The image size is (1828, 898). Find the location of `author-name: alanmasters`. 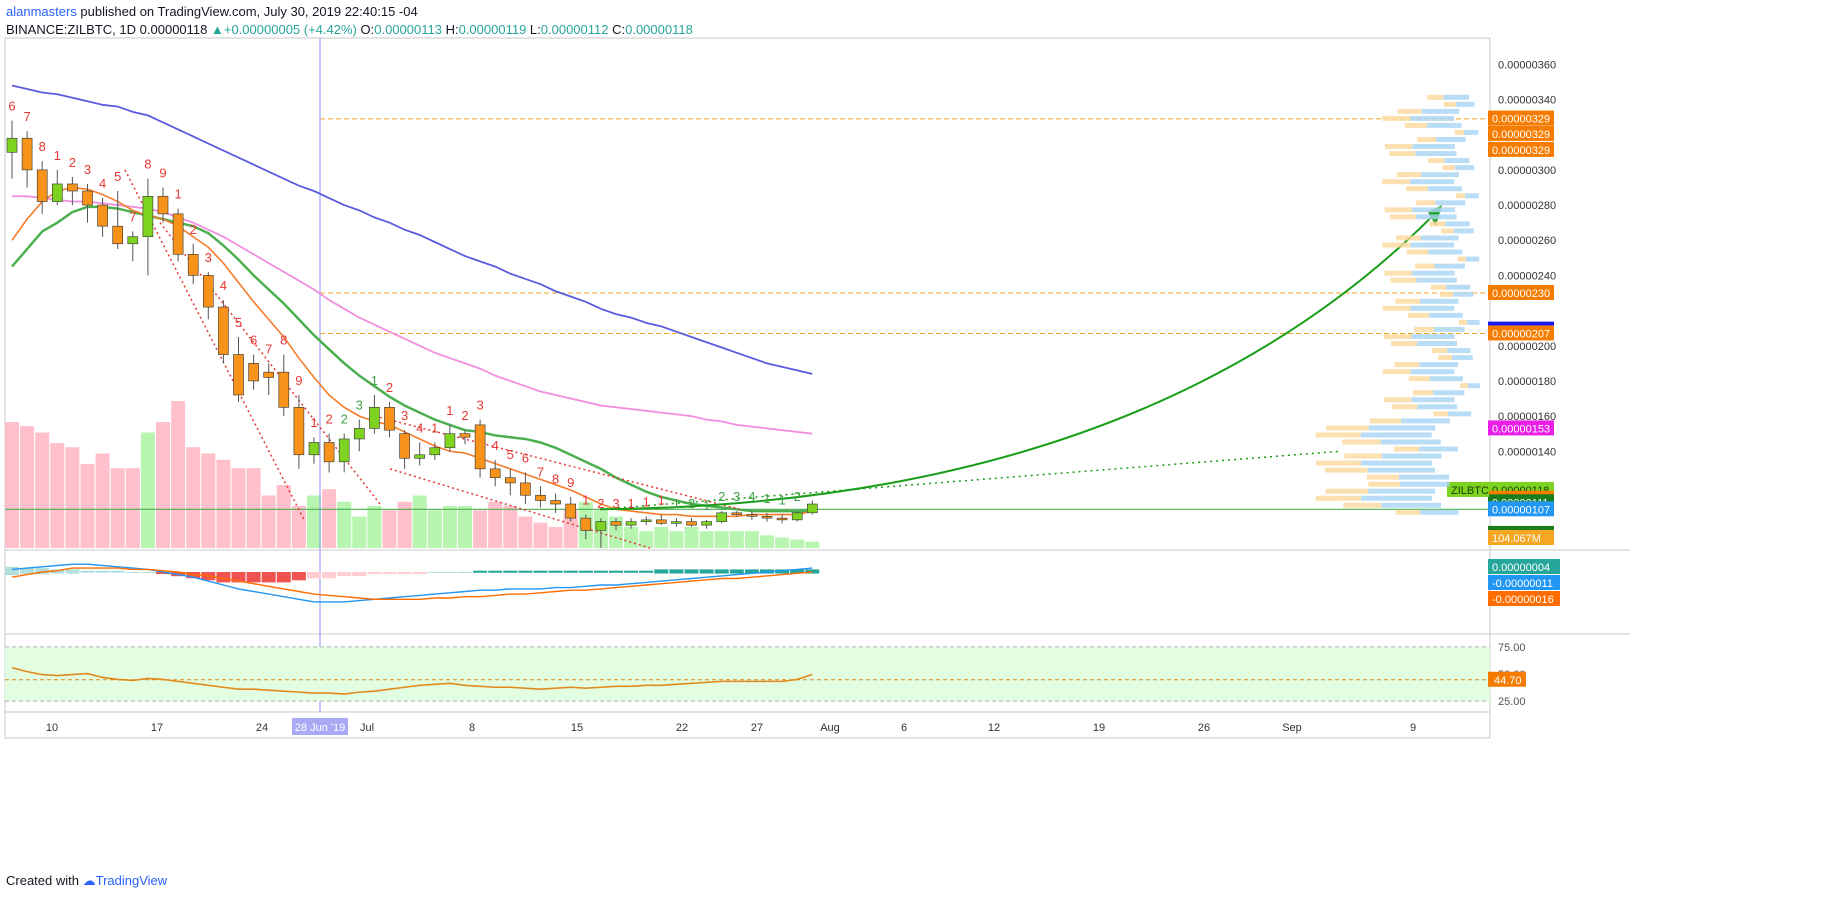

author-name: alanmasters is located at coordinates (41, 11).